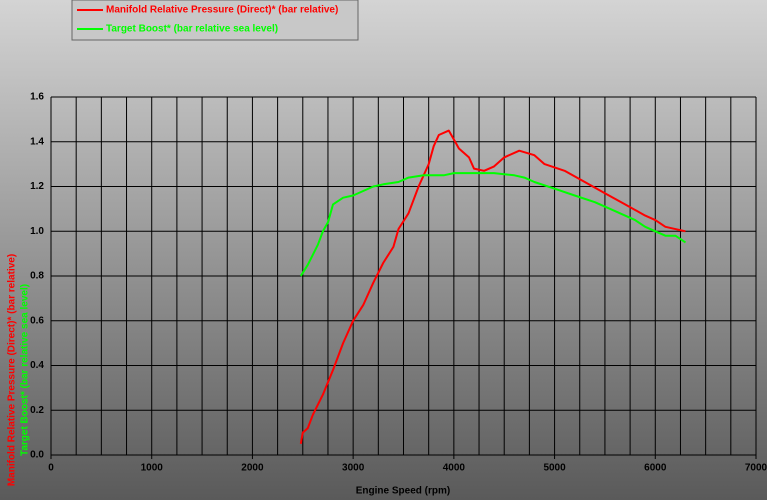  Describe the element at coordinates (37, 410) in the screenshot. I see `y-tick-label: 0.2` at that location.